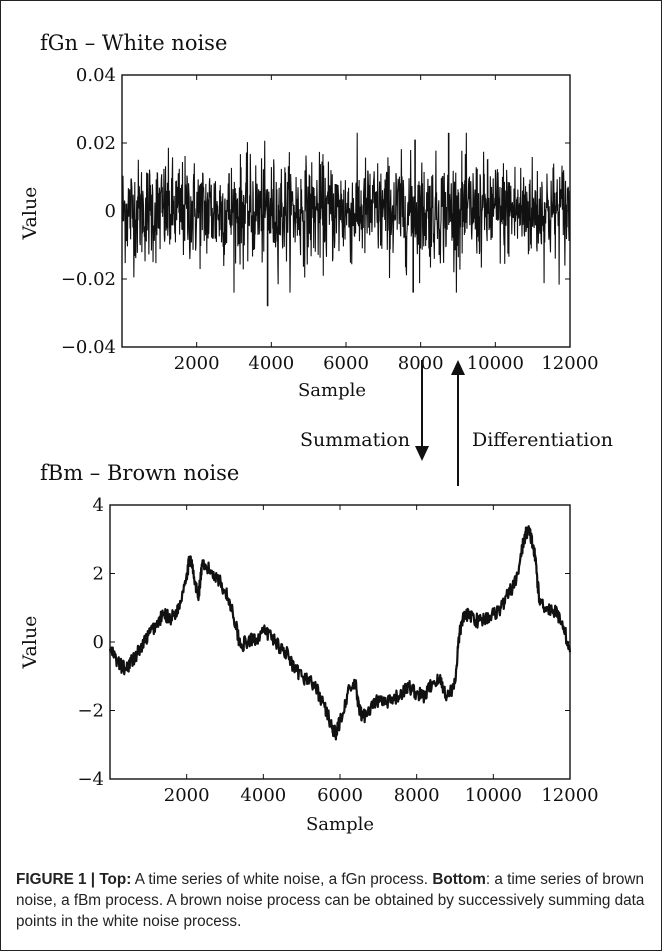 The image size is (662, 951). Describe the element at coordinates (98, 505) in the screenshot. I see `bottom-chart-ytick-label: 4` at that location.